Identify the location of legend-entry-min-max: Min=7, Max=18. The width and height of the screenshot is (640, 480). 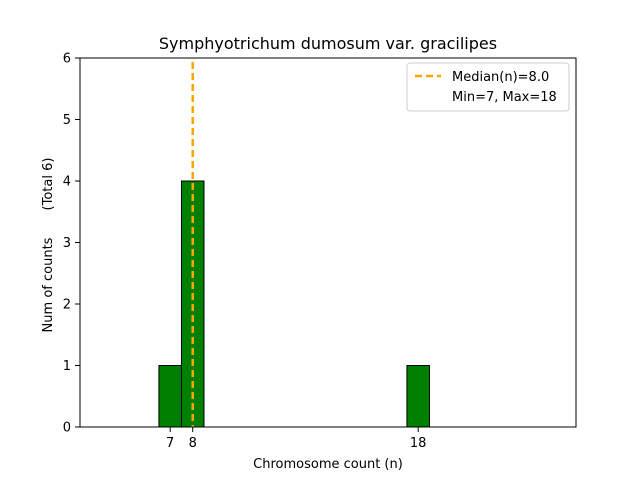
(504, 97).